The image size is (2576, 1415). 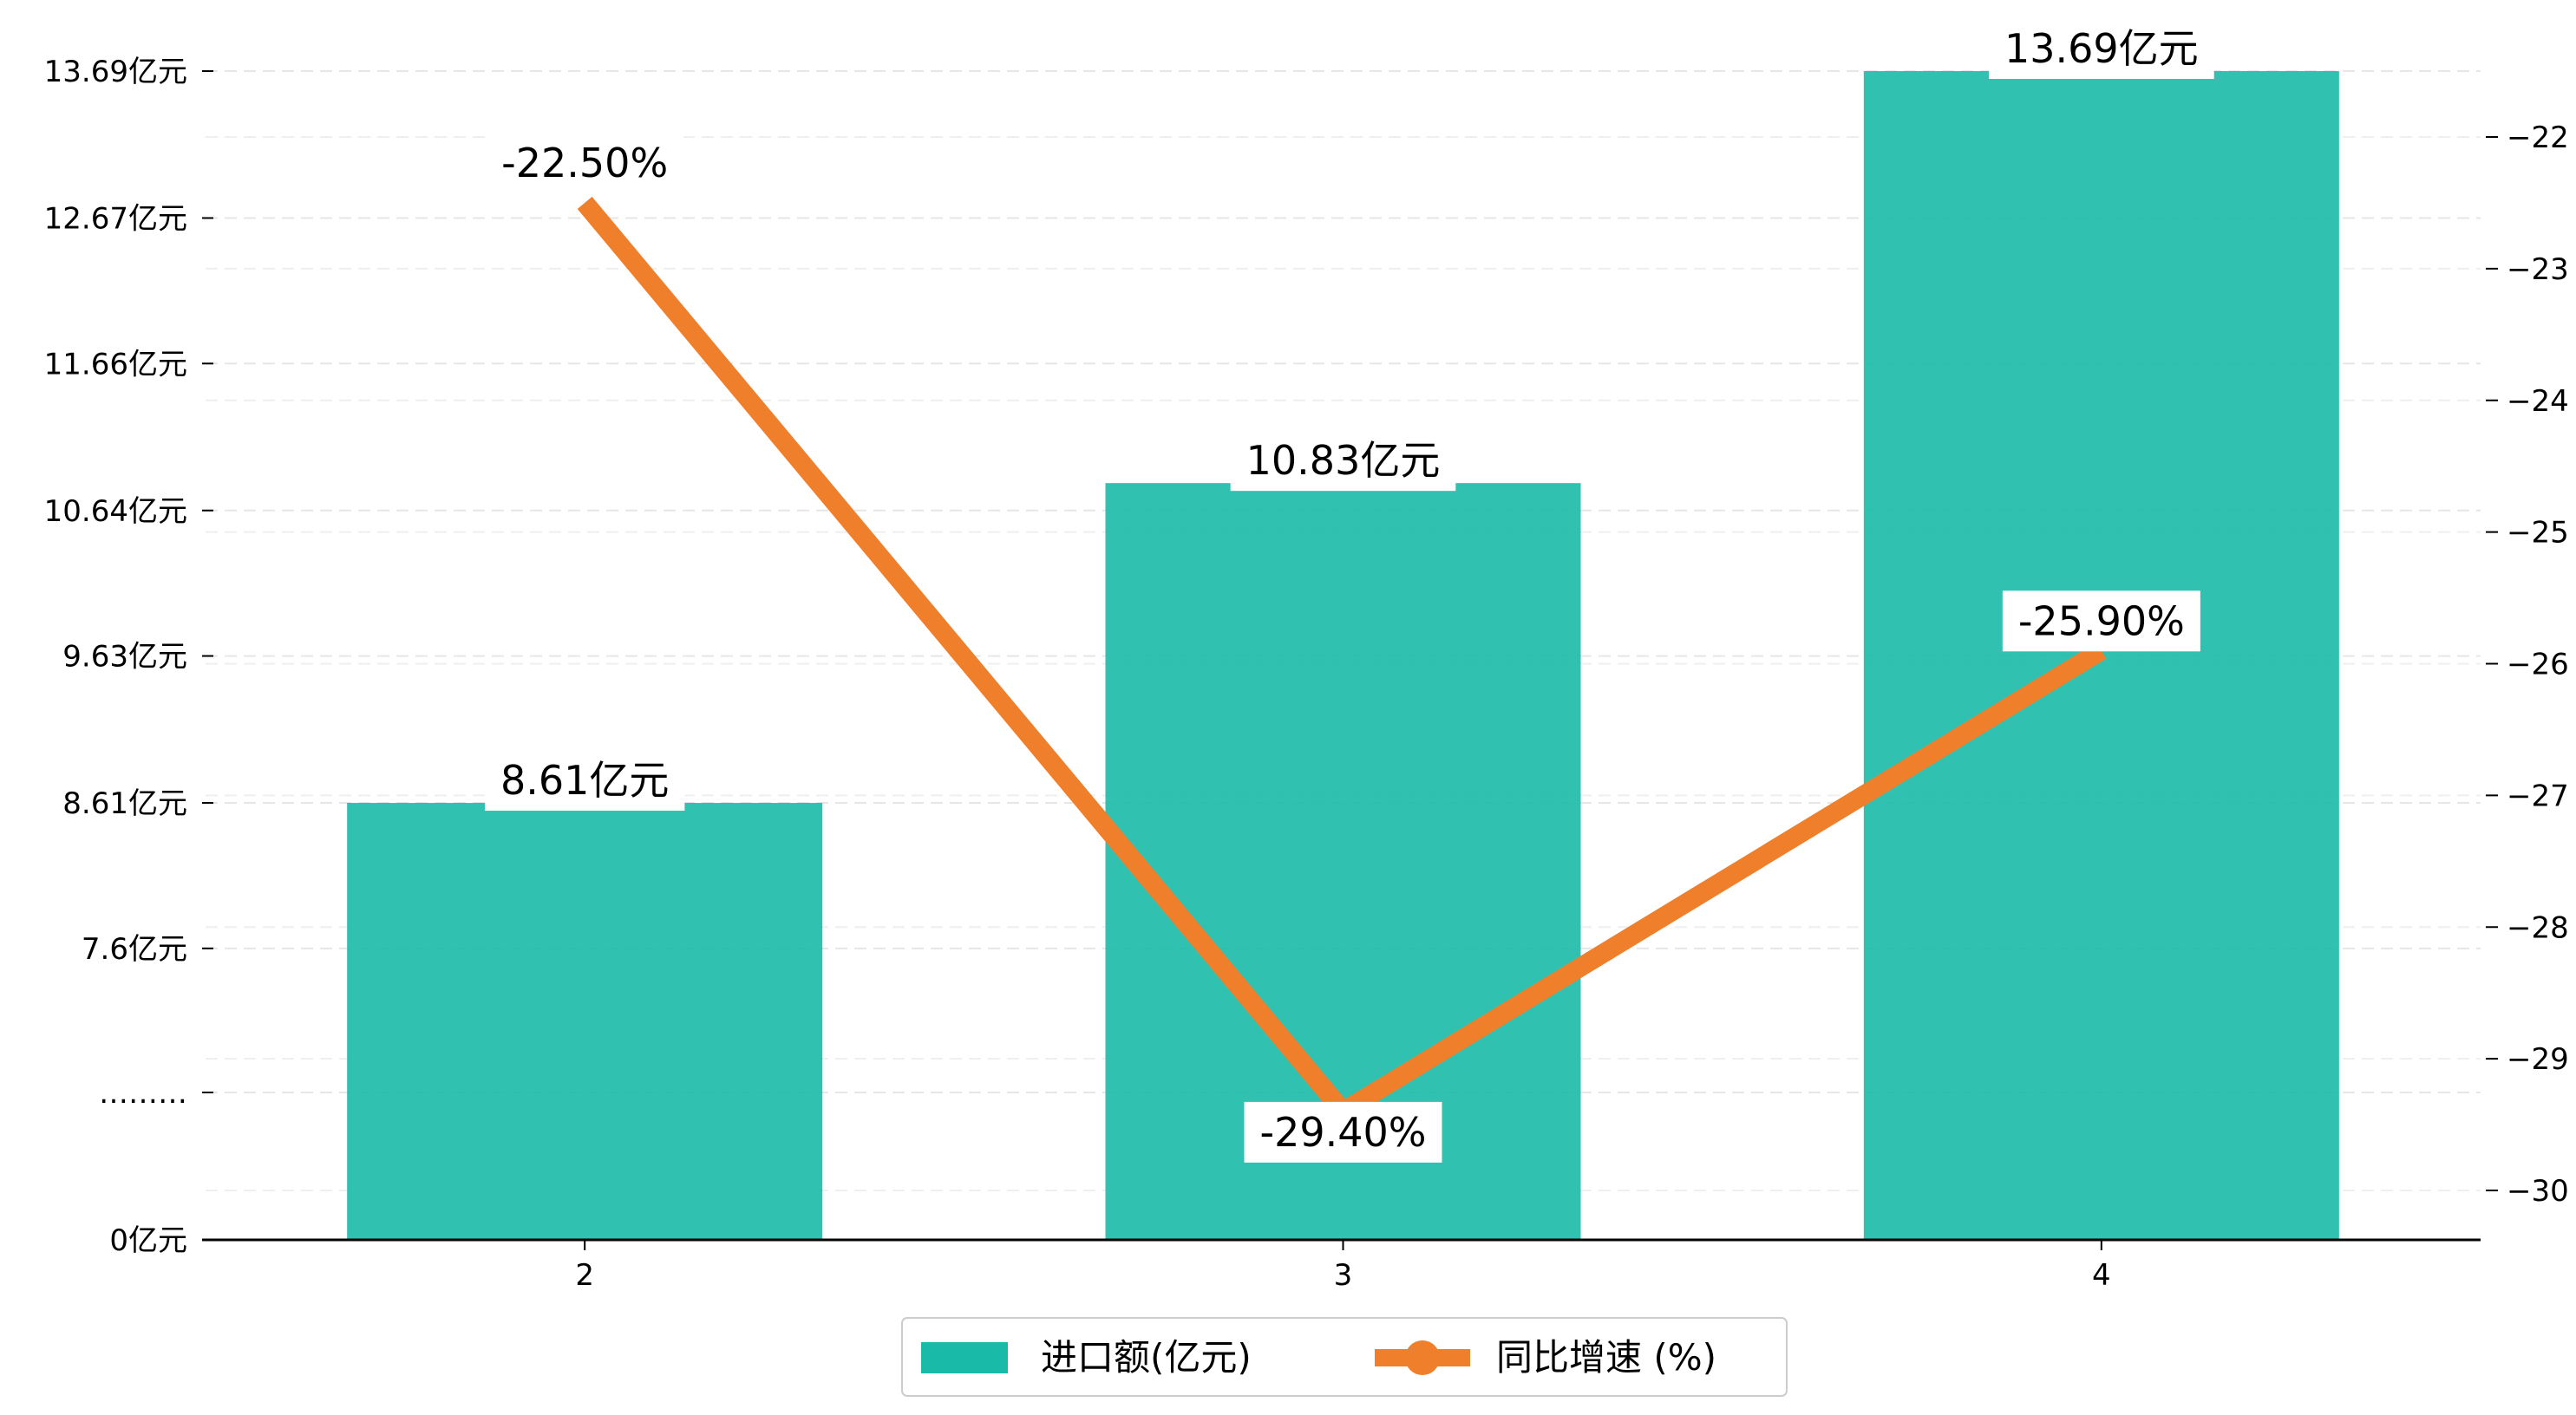 I want to click on line-value-label-4: -25.90%, so click(x=2101, y=620).